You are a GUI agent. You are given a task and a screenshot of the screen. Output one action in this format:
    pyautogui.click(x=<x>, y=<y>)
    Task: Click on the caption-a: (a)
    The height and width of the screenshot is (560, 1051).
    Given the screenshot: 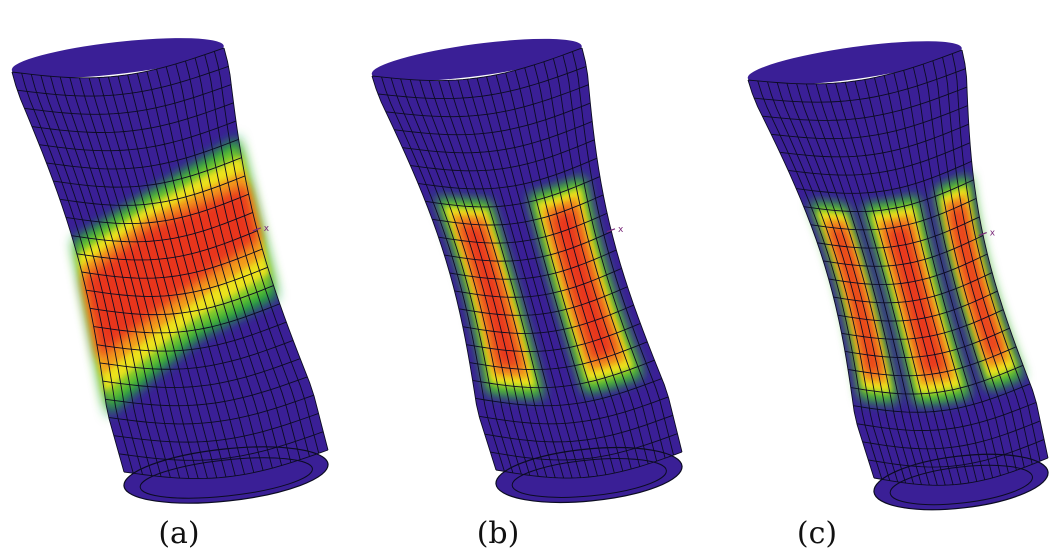 What is the action you would take?
    pyautogui.click(x=179, y=533)
    